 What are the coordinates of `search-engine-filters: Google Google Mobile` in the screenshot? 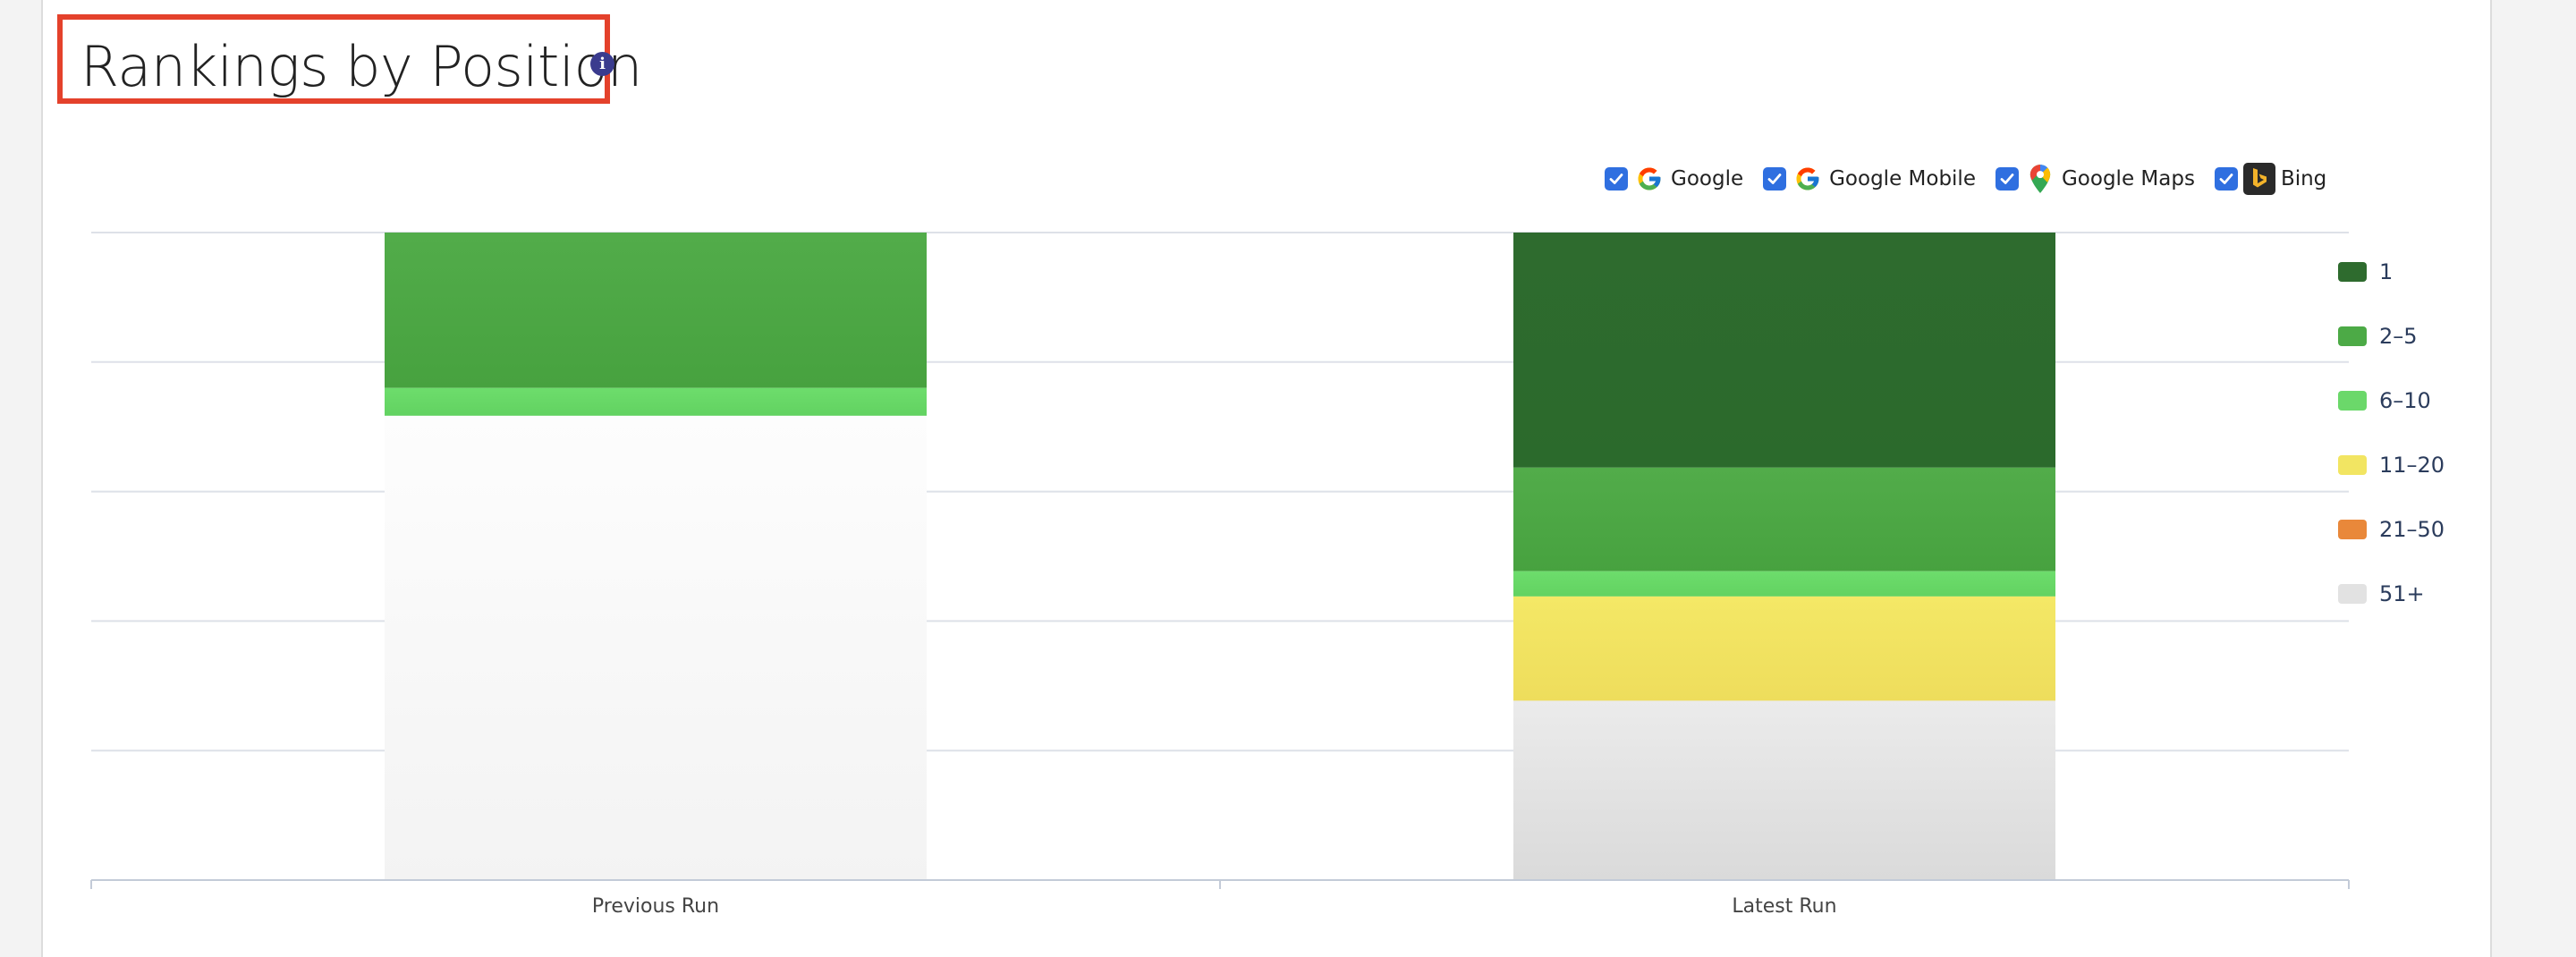 It's located at (1965, 179).